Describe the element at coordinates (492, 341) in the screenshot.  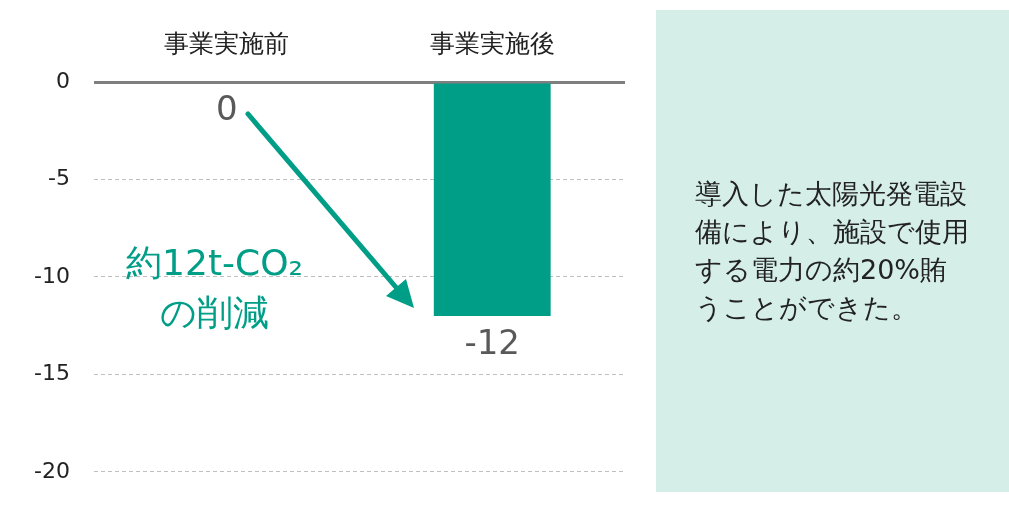
I see `data-label: -12` at that location.